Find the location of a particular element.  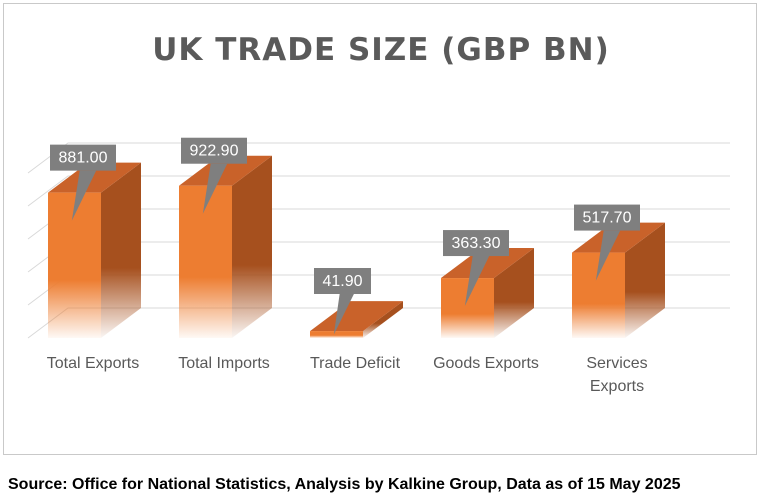

bar-trade-deficit-side is located at coordinates (383, 319).